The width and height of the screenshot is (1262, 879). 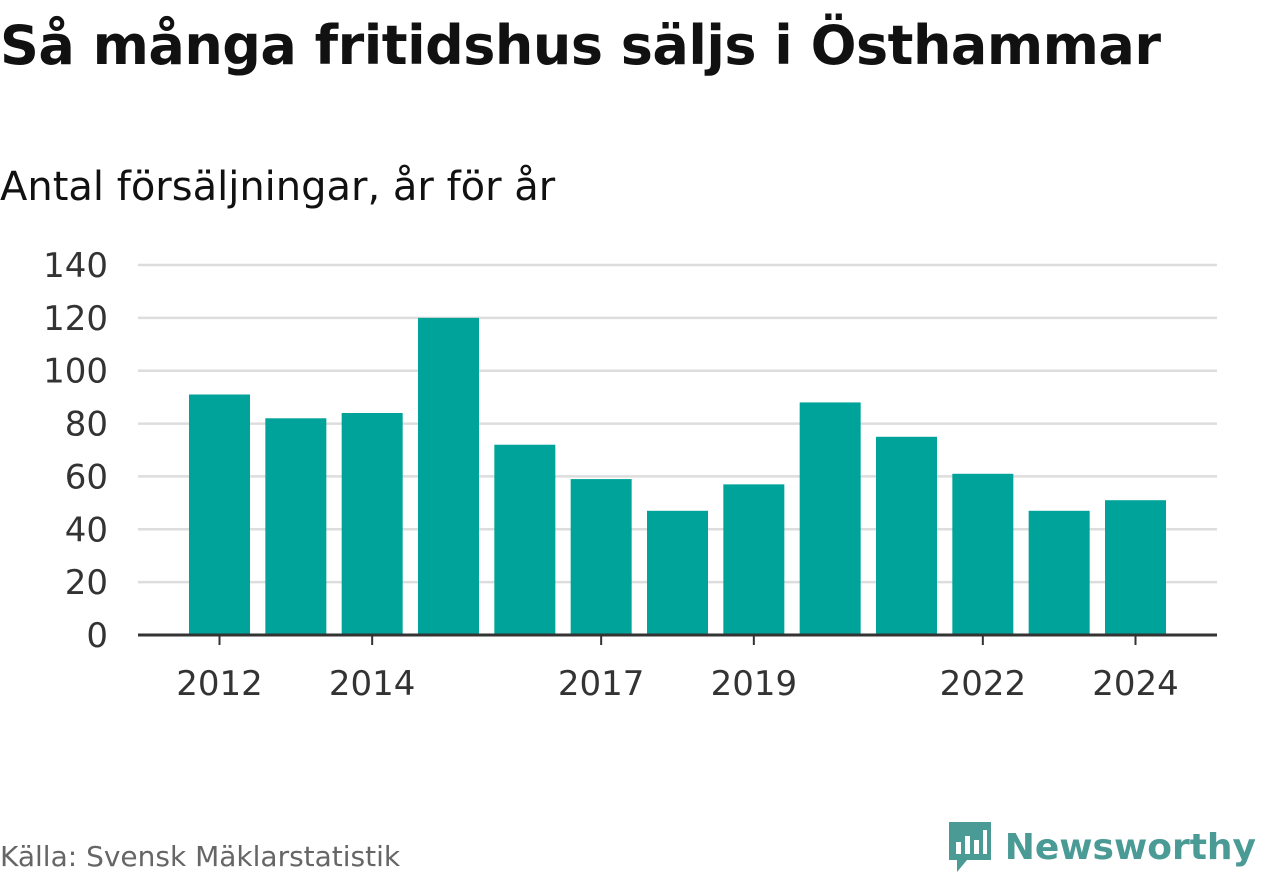 I want to click on newsworthy-logo-icon, so click(x=969, y=847).